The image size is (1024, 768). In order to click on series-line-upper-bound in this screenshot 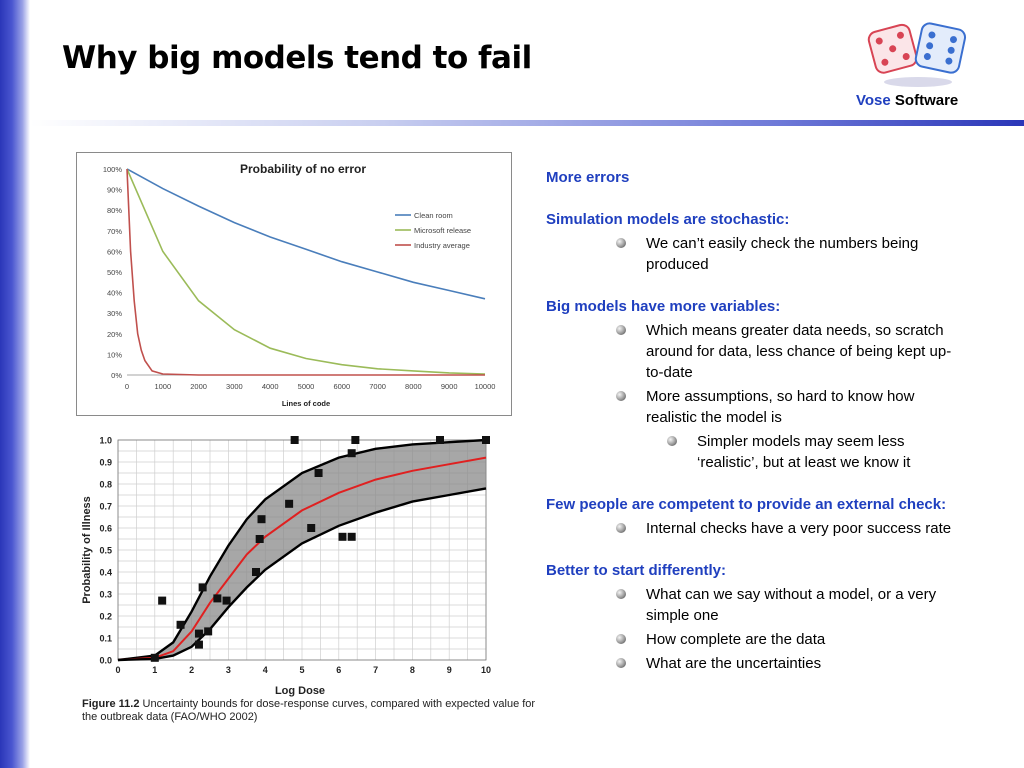, I will do `click(302, 550)`.